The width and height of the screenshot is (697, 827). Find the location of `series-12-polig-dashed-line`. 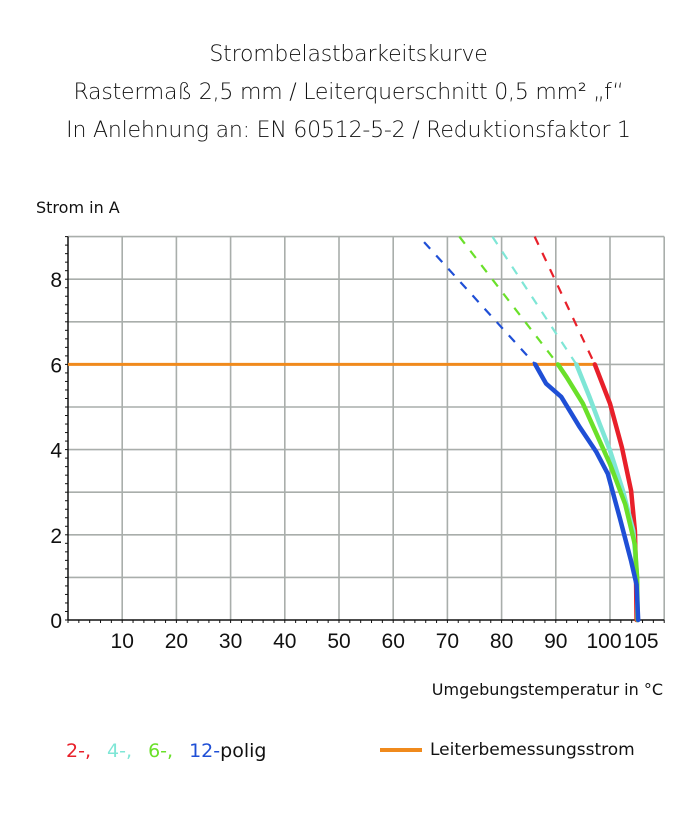

series-12-polig-dashed-line is located at coordinates (480, 303).